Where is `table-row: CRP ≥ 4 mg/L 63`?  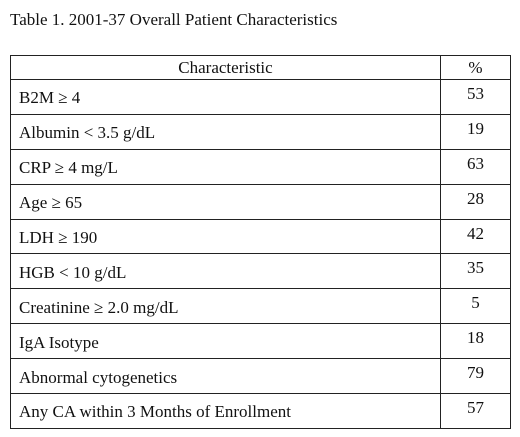 table-row: CRP ≥ 4 mg/L 63 is located at coordinates (260, 166).